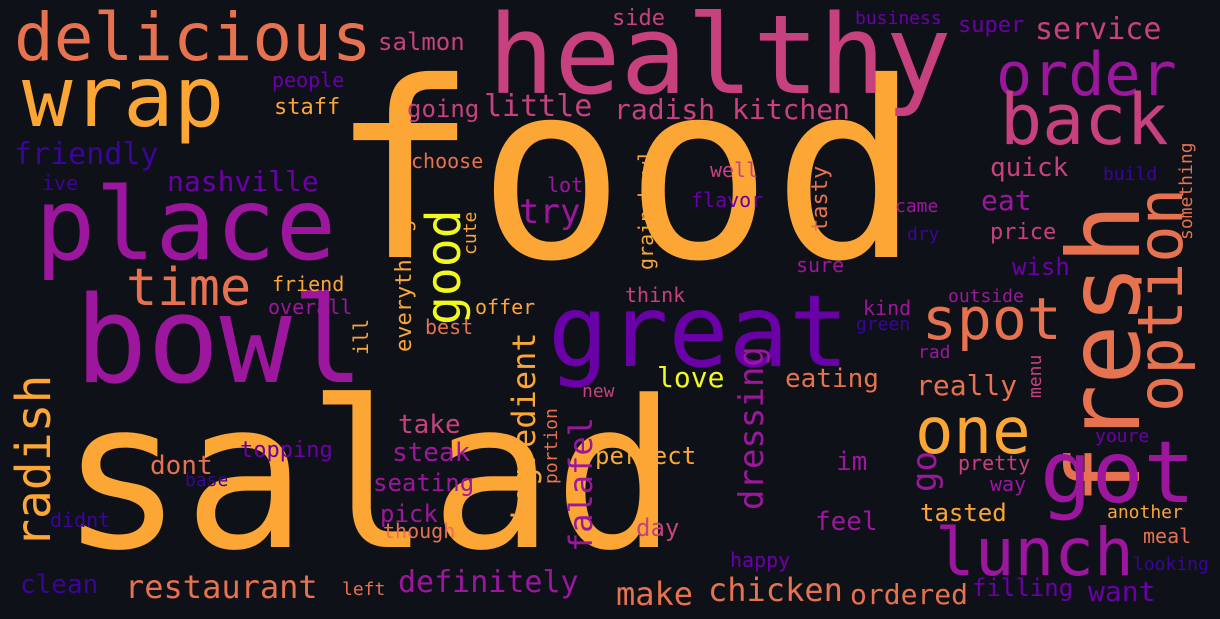 This screenshot has width=1220, height=619. Describe the element at coordinates (925, 471) in the screenshot. I see `word-go: go` at that location.